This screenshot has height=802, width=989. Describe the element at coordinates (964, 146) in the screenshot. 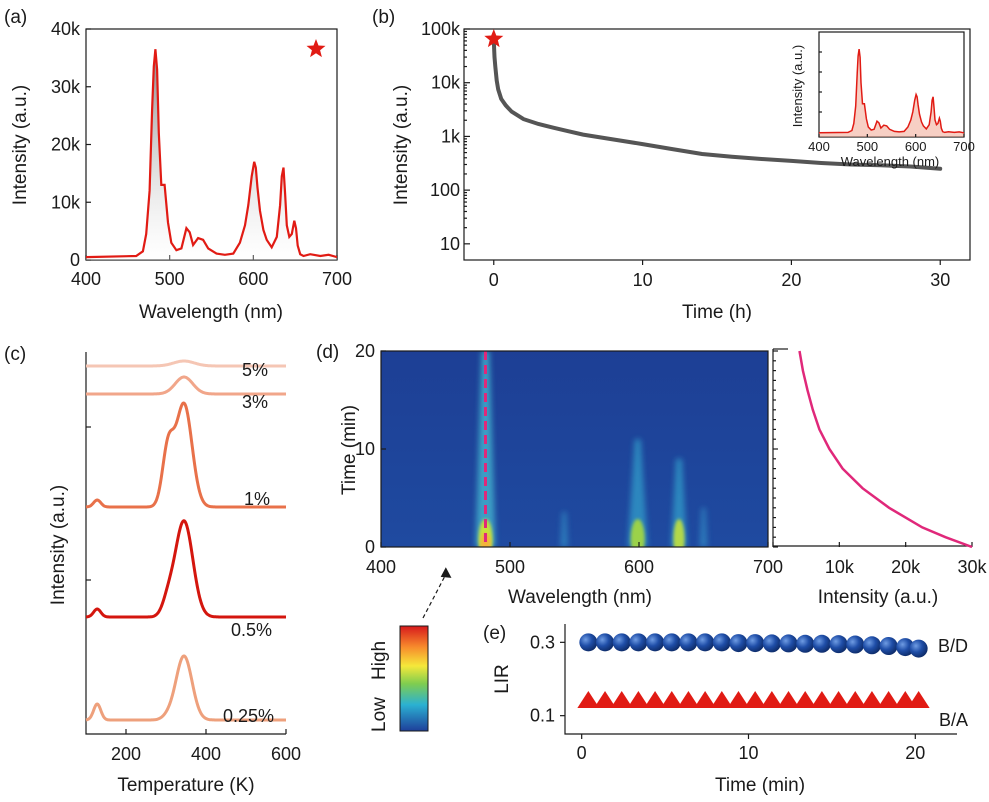

I see `inset-xtick-label: 700` at that location.